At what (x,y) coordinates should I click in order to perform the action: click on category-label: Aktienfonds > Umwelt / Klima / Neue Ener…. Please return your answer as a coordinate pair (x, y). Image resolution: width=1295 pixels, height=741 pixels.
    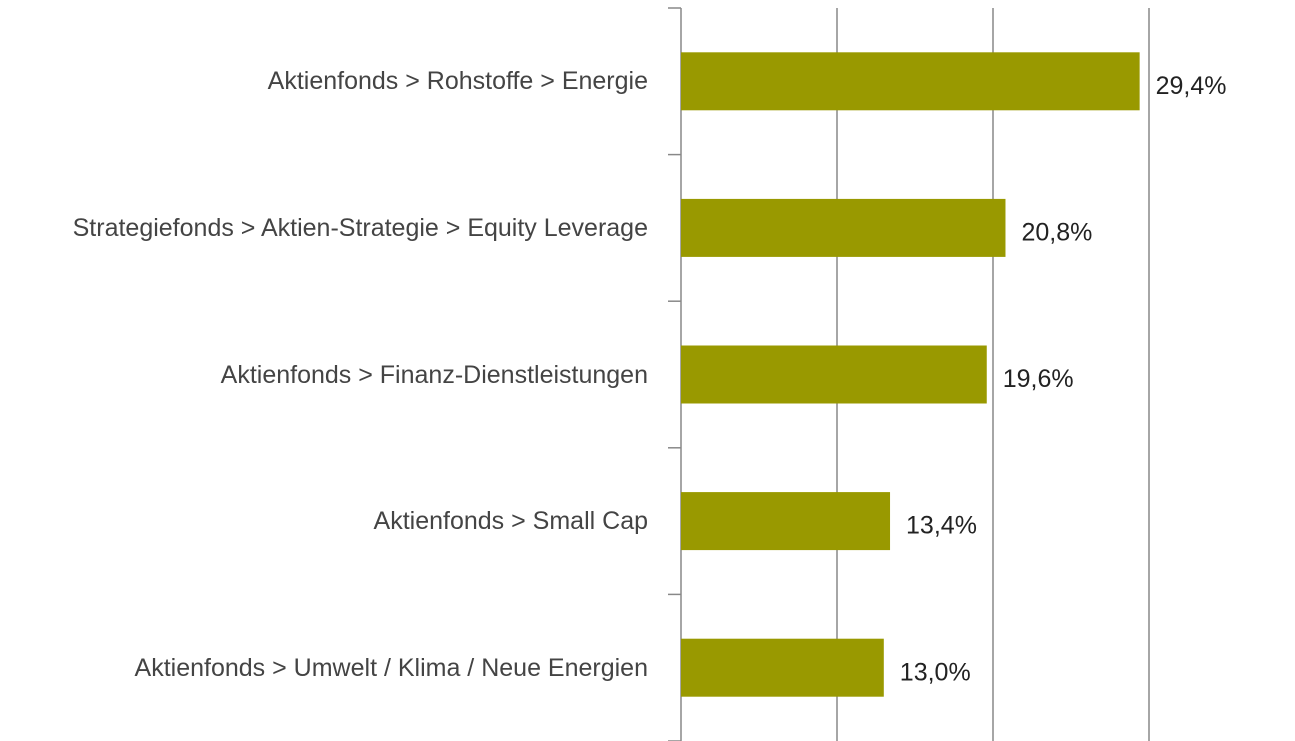
    Looking at the image, I should click on (391, 667).